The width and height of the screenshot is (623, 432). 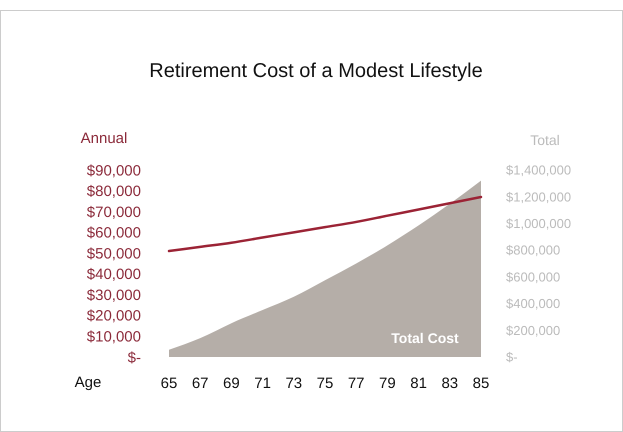 I want to click on x-tick-label: 85, so click(x=481, y=383).